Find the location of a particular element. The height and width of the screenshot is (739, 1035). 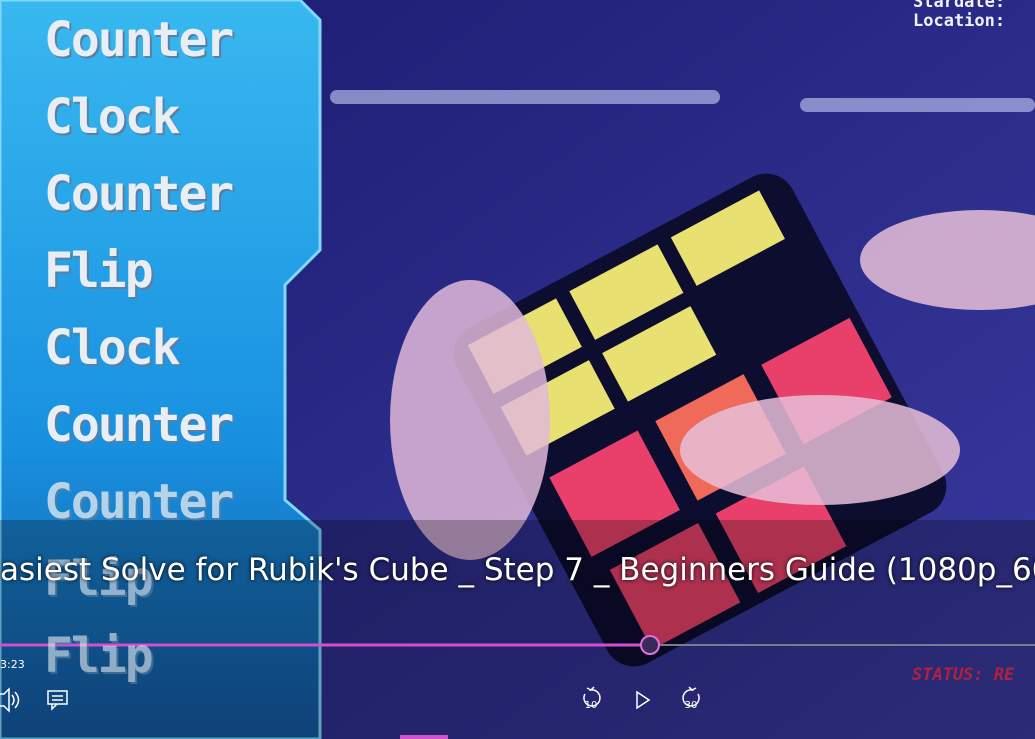

elapsed-time: 3:23 is located at coordinates (12, 664).